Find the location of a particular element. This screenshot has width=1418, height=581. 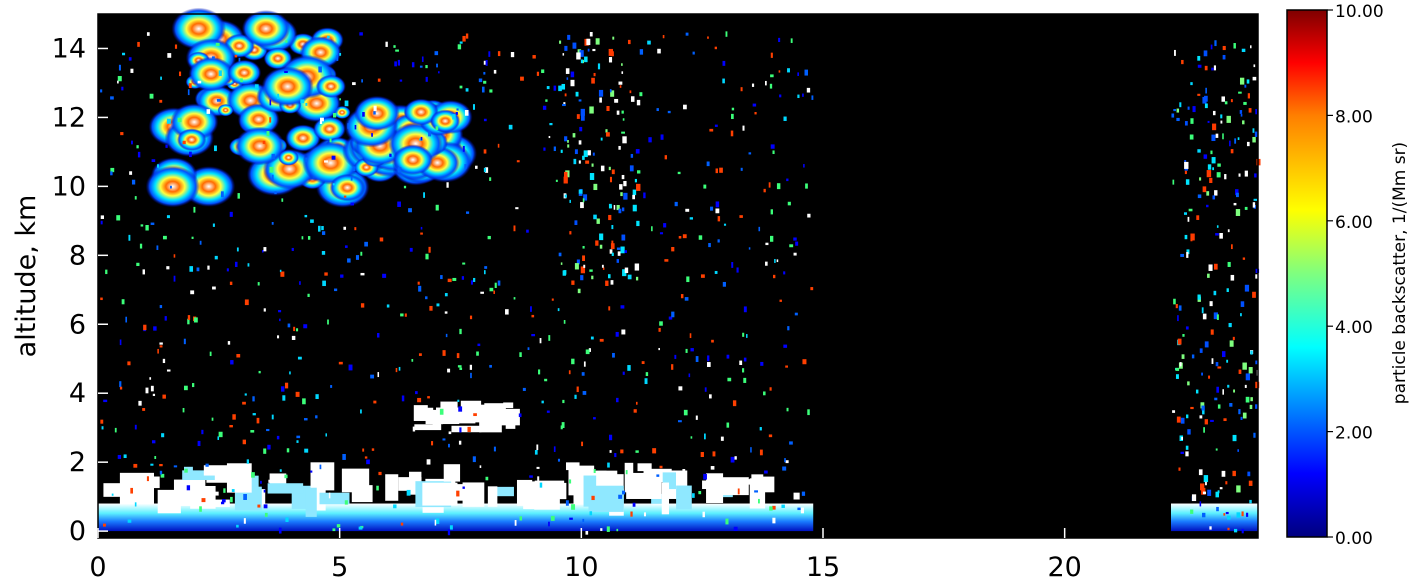

colorbar-tick-label: 2.00 is located at coordinates (1354, 434).